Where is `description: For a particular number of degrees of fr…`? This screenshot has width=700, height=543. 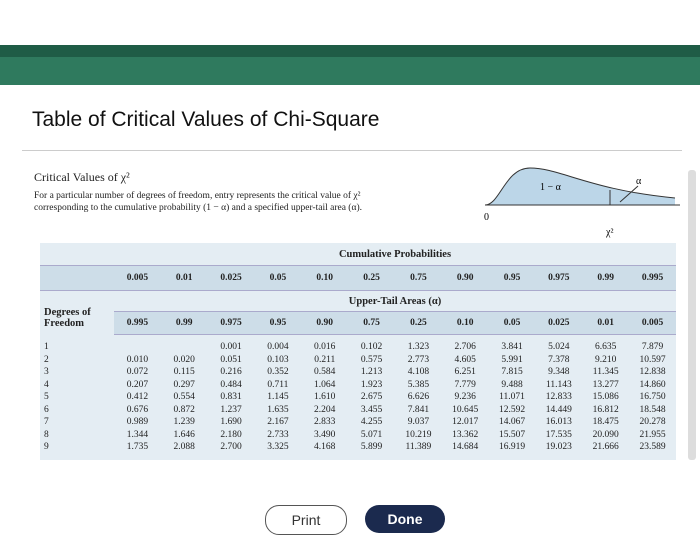
description: For a particular number of degrees of fr… is located at coordinates (198, 202).